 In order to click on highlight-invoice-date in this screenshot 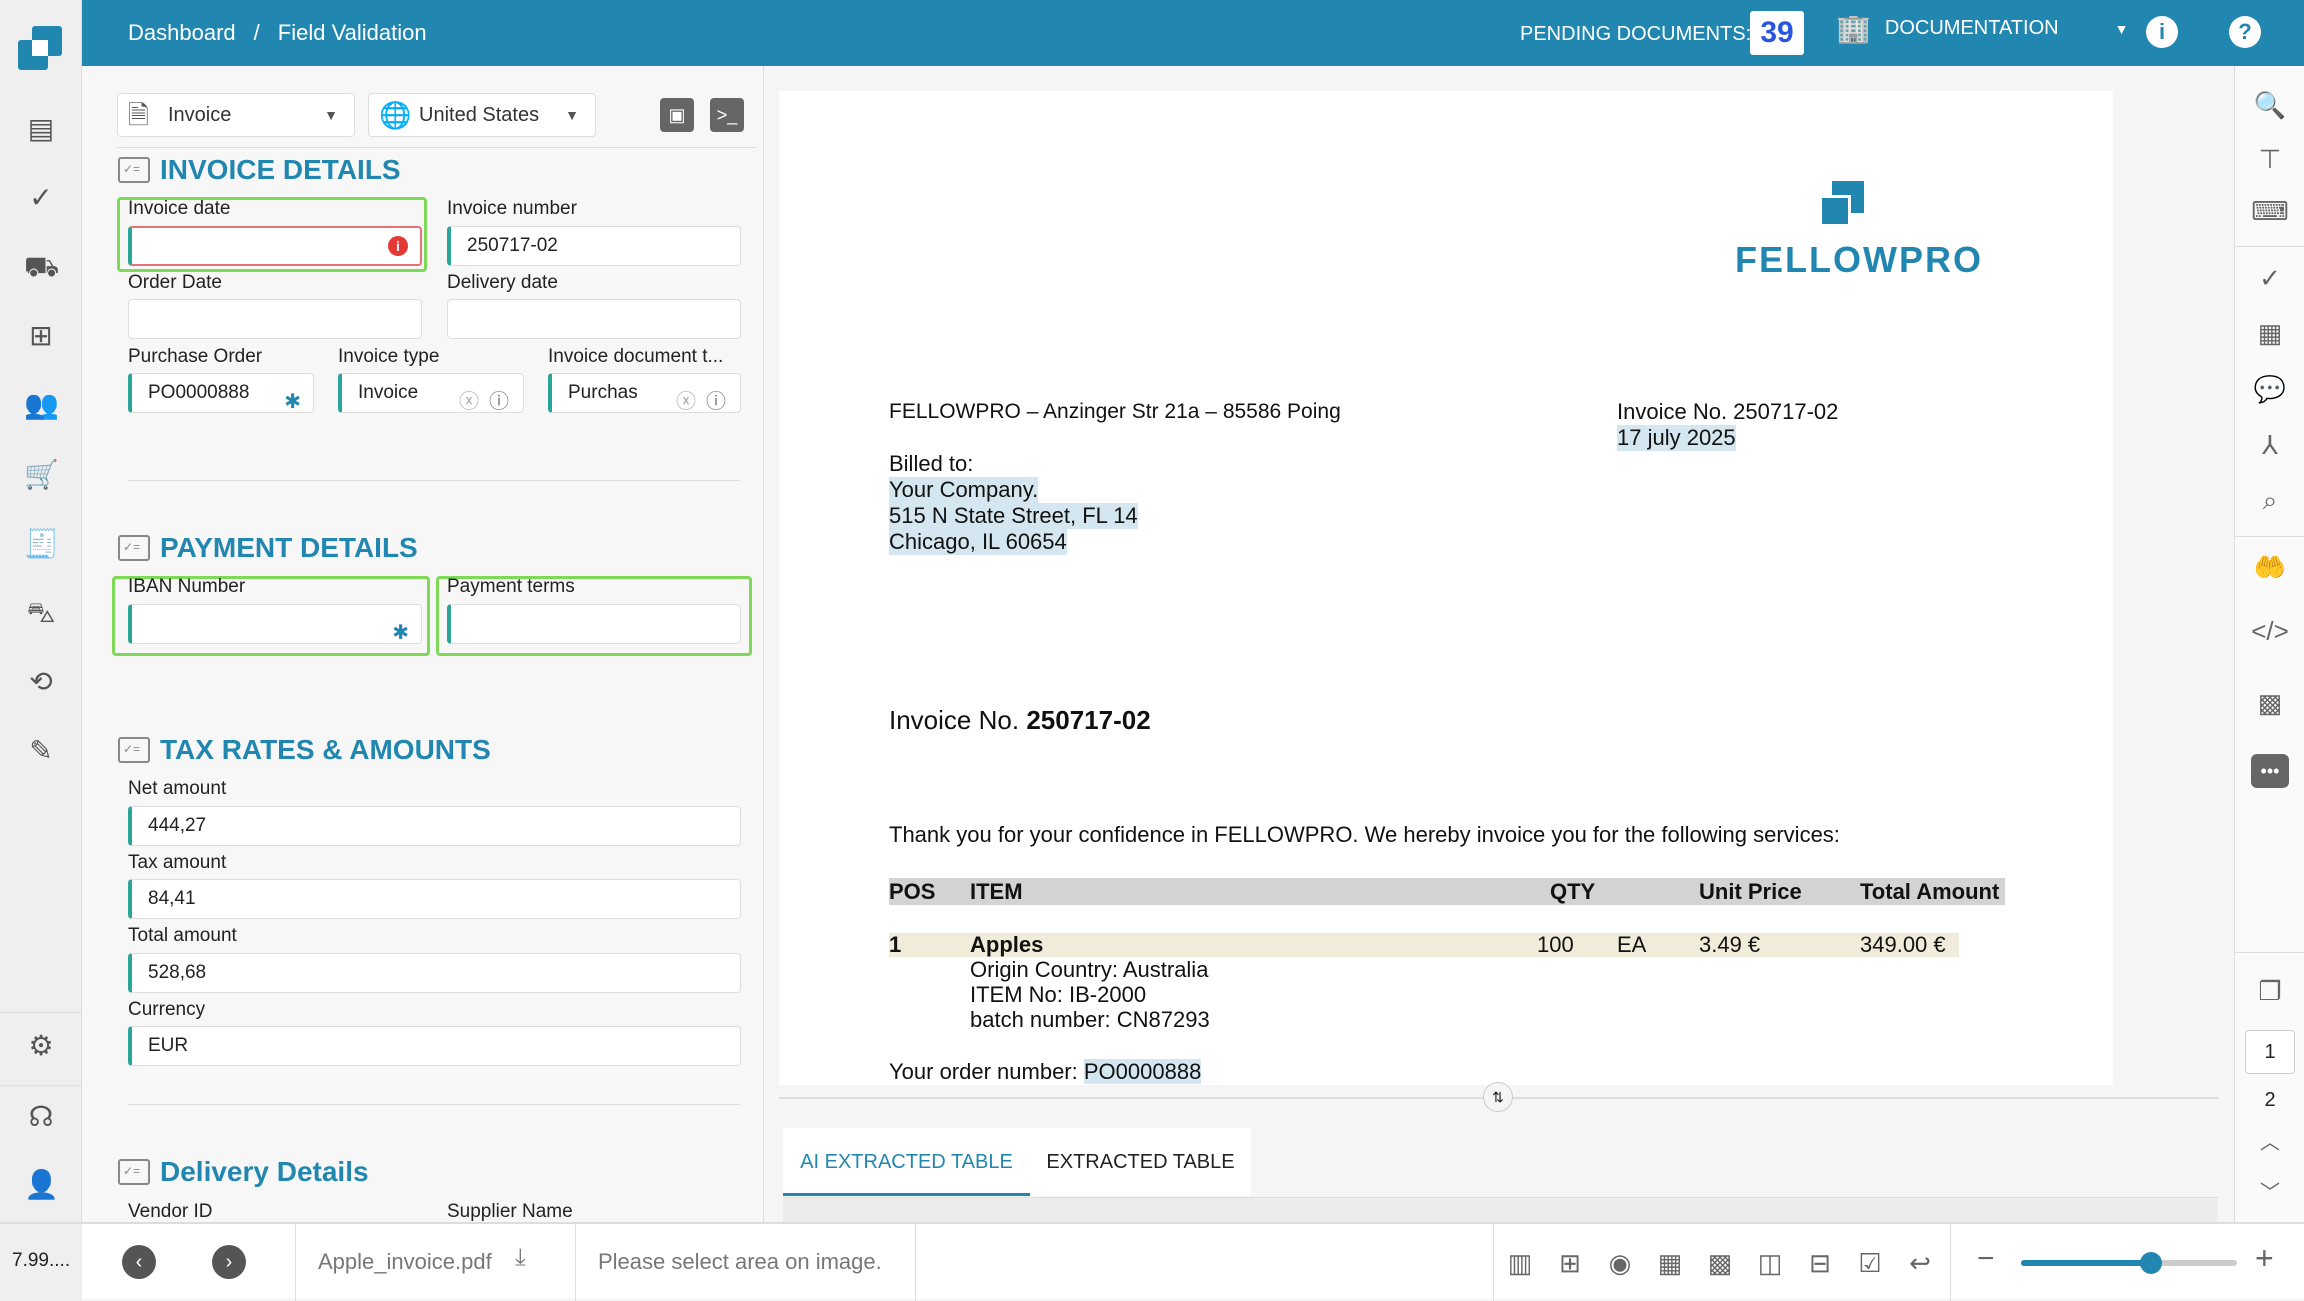, I will do `click(272, 234)`.